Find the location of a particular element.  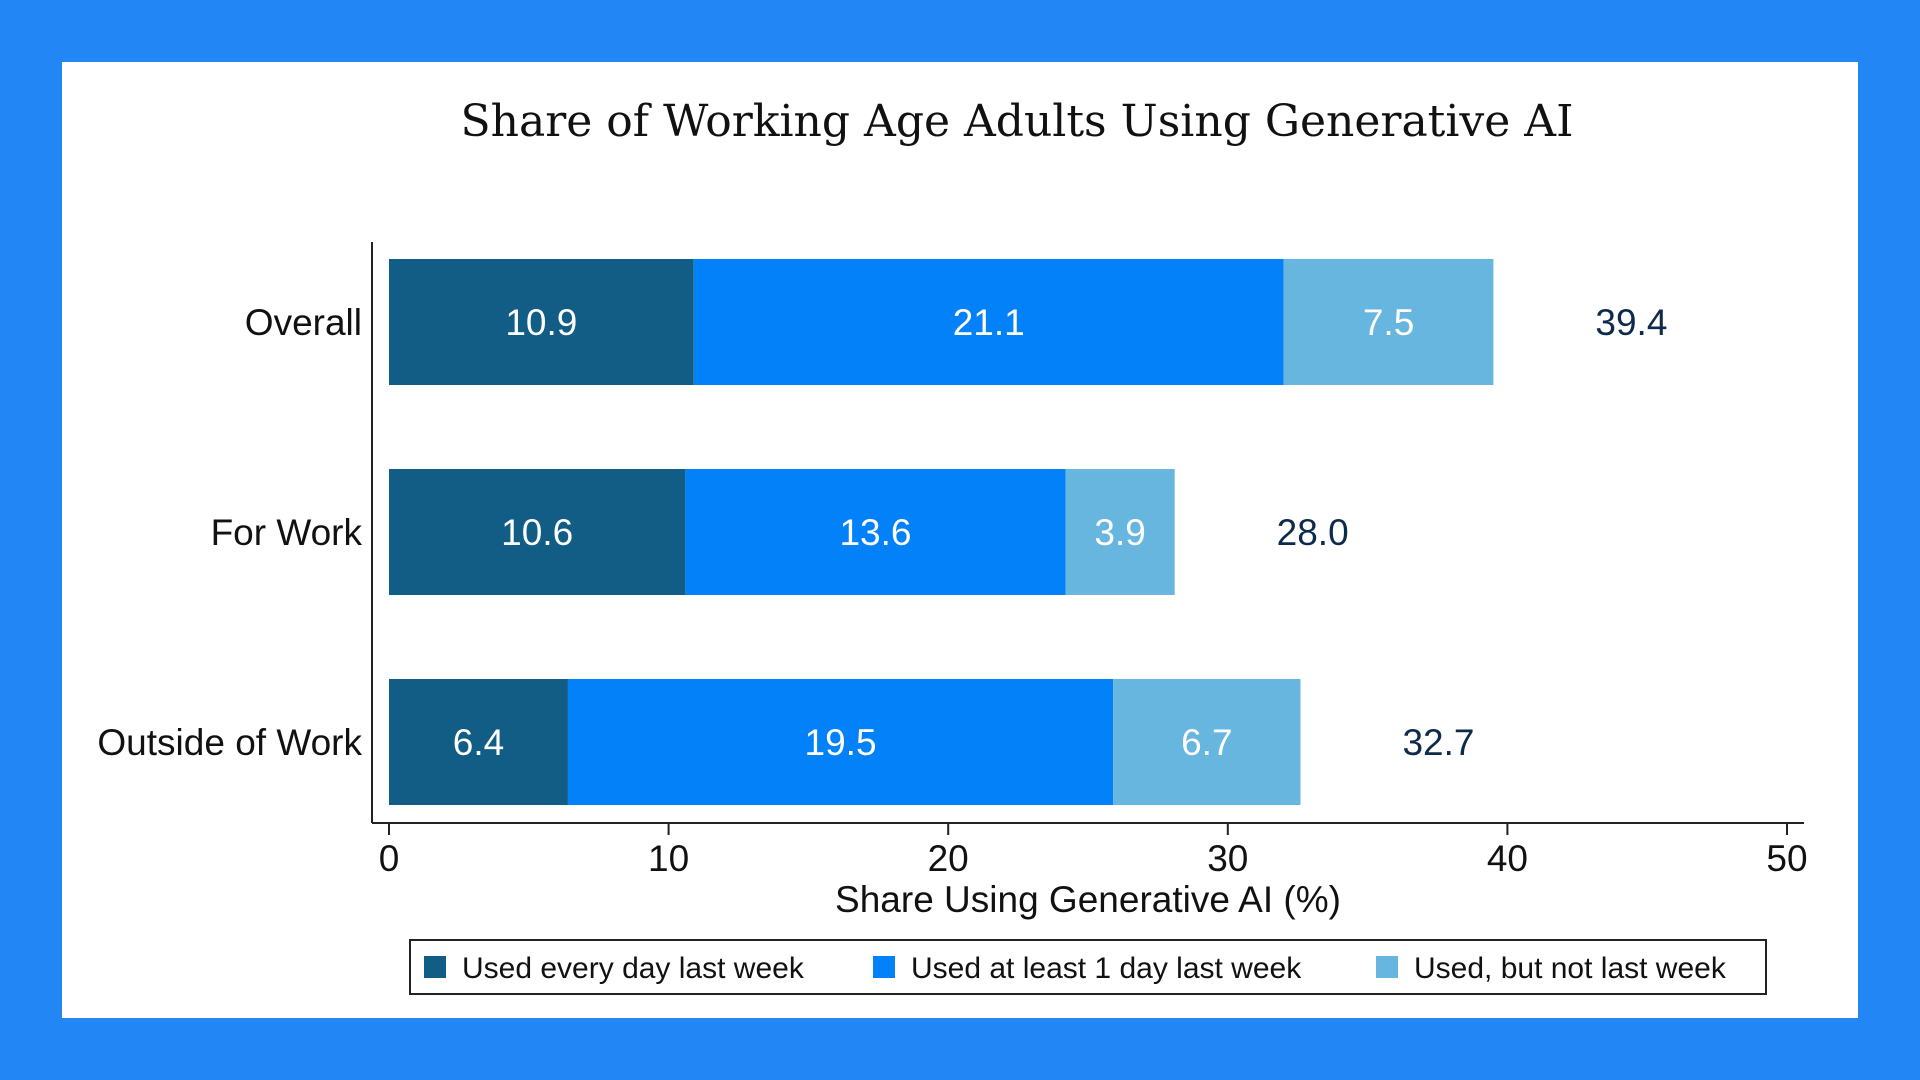

segment-value-label: 19.5 is located at coordinates (841, 742).